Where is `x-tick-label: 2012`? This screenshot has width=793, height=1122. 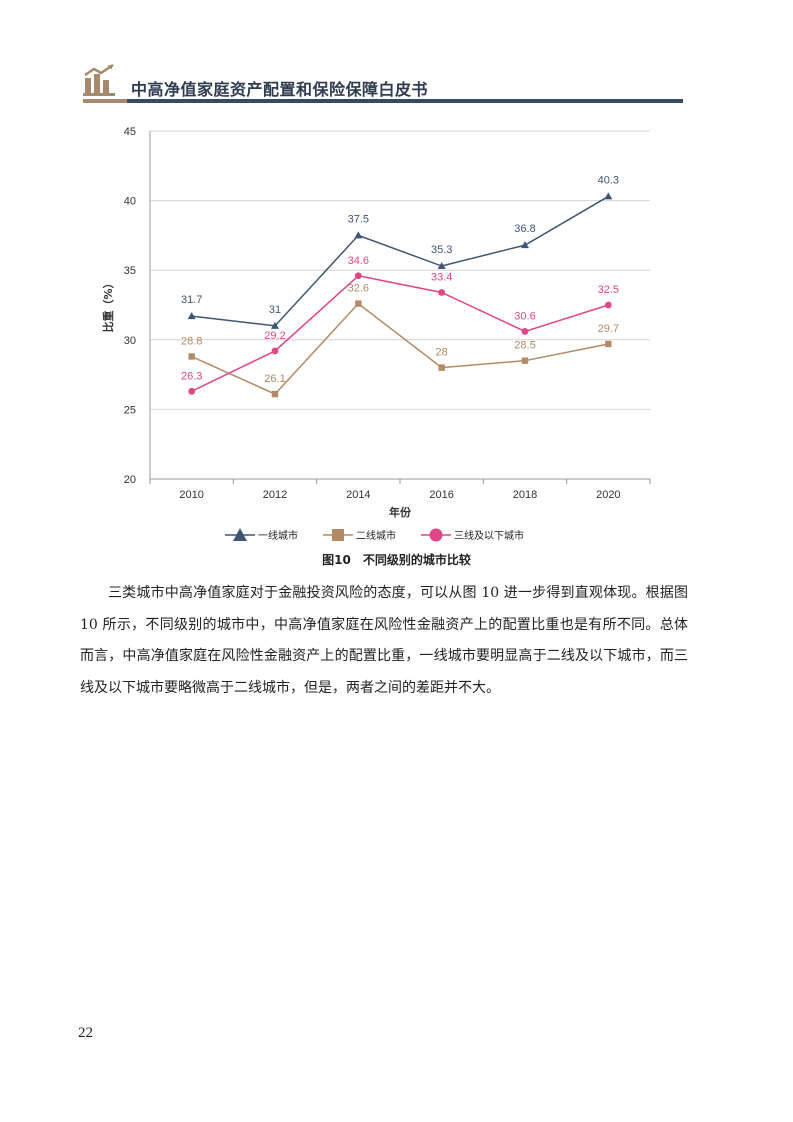 x-tick-label: 2012 is located at coordinates (275, 495).